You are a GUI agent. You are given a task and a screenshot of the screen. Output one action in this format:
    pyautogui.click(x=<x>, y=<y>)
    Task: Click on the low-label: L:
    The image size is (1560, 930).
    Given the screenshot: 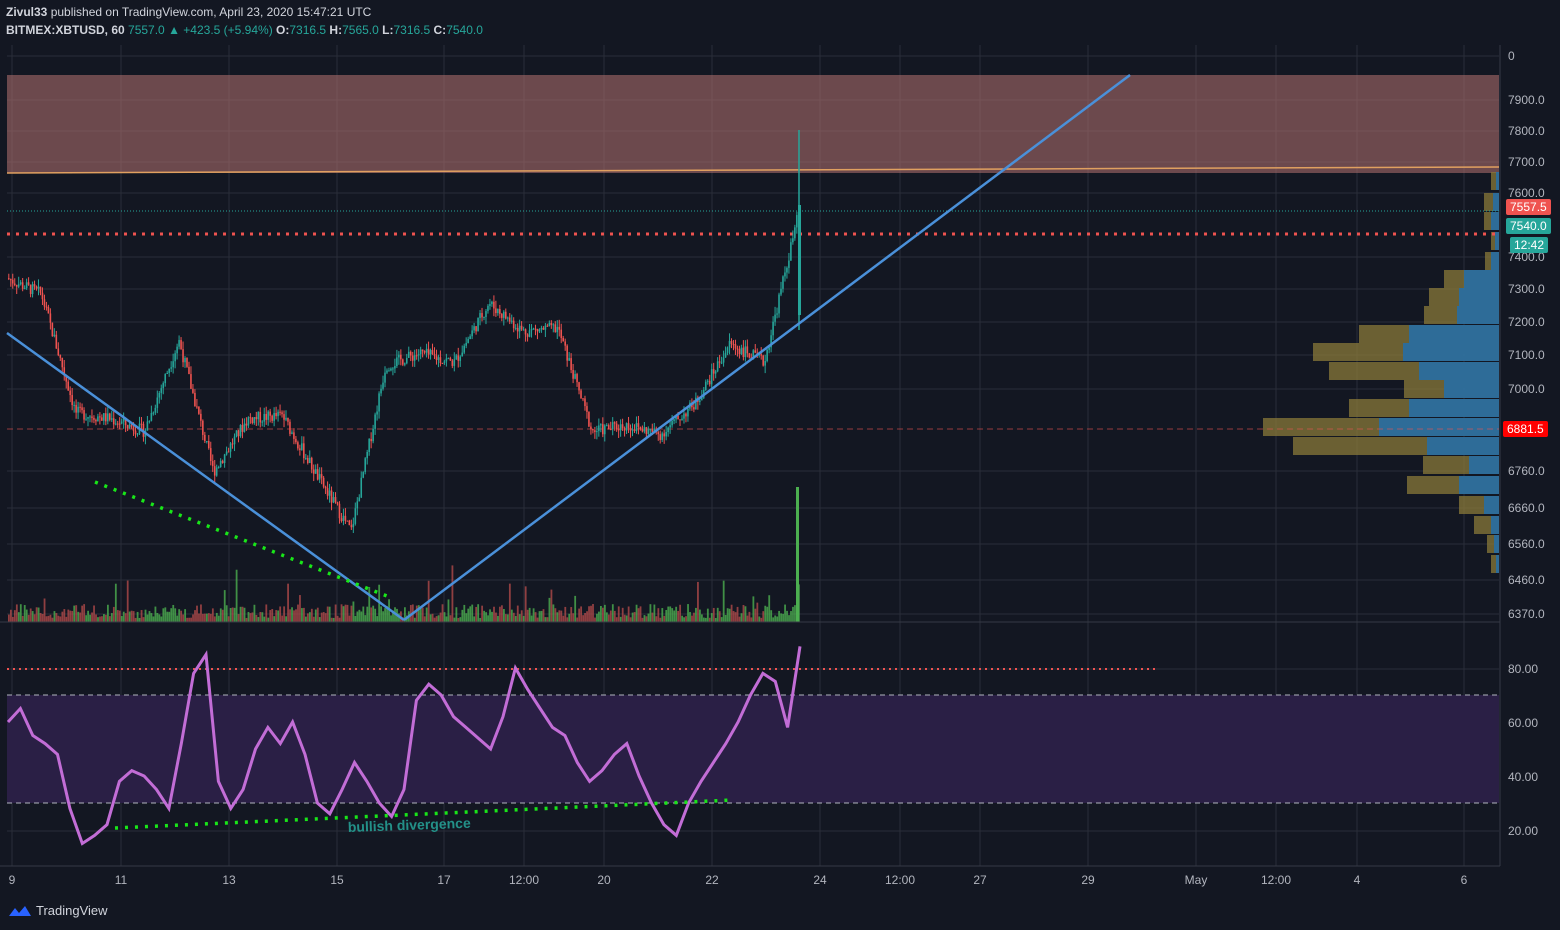 What is the action you would take?
    pyautogui.click(x=388, y=30)
    